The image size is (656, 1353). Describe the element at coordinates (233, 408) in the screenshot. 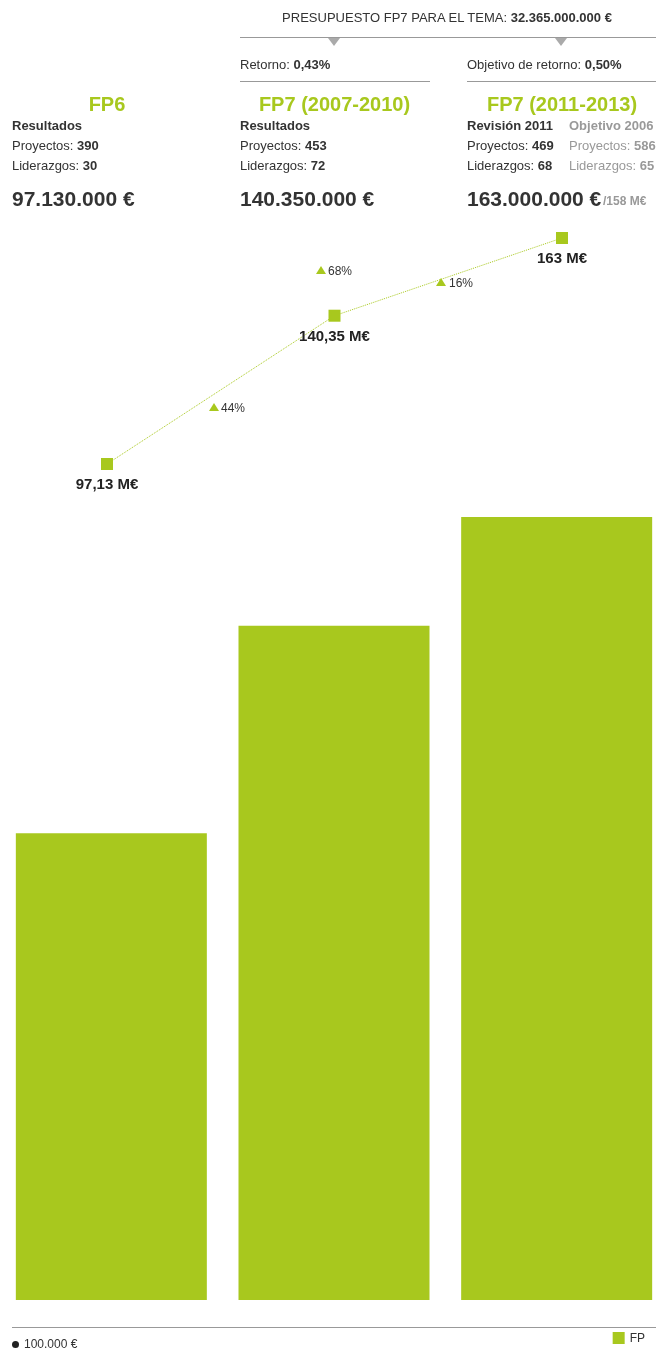

I see `annotation: 44%` at that location.